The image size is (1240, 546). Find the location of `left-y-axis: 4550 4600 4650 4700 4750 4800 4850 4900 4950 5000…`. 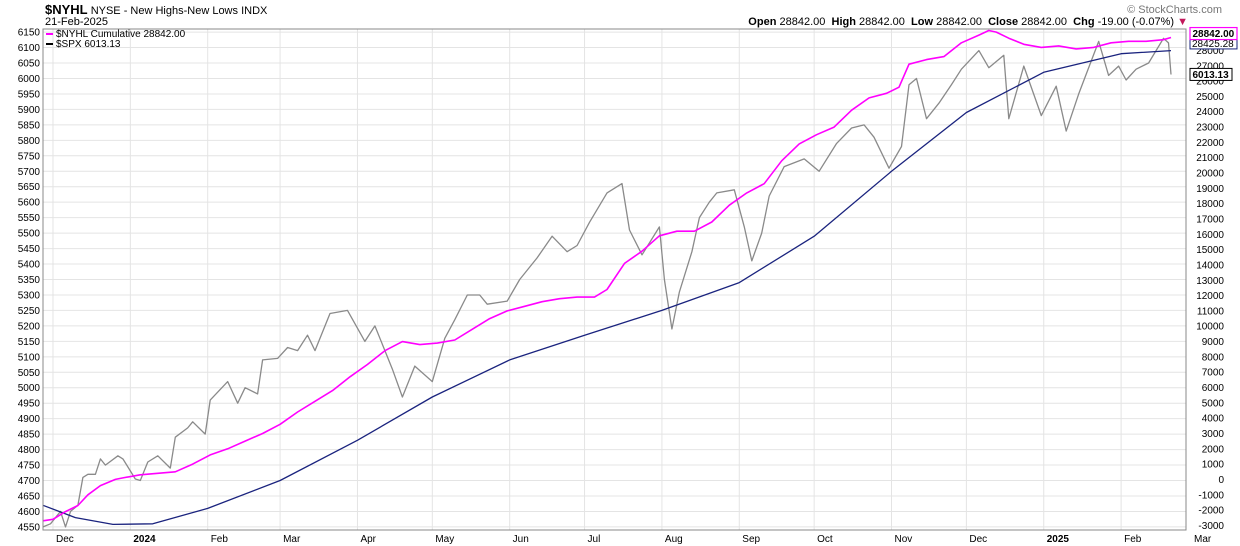

left-y-axis: 4550 4600 4650 4700 4750 4800 4850 4900 4950 5000… is located at coordinates (29, 281).